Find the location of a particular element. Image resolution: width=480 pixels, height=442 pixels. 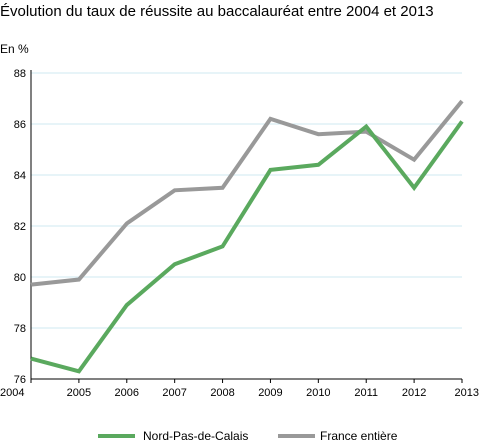

y-tick-label-84: 84 is located at coordinates (20, 176).